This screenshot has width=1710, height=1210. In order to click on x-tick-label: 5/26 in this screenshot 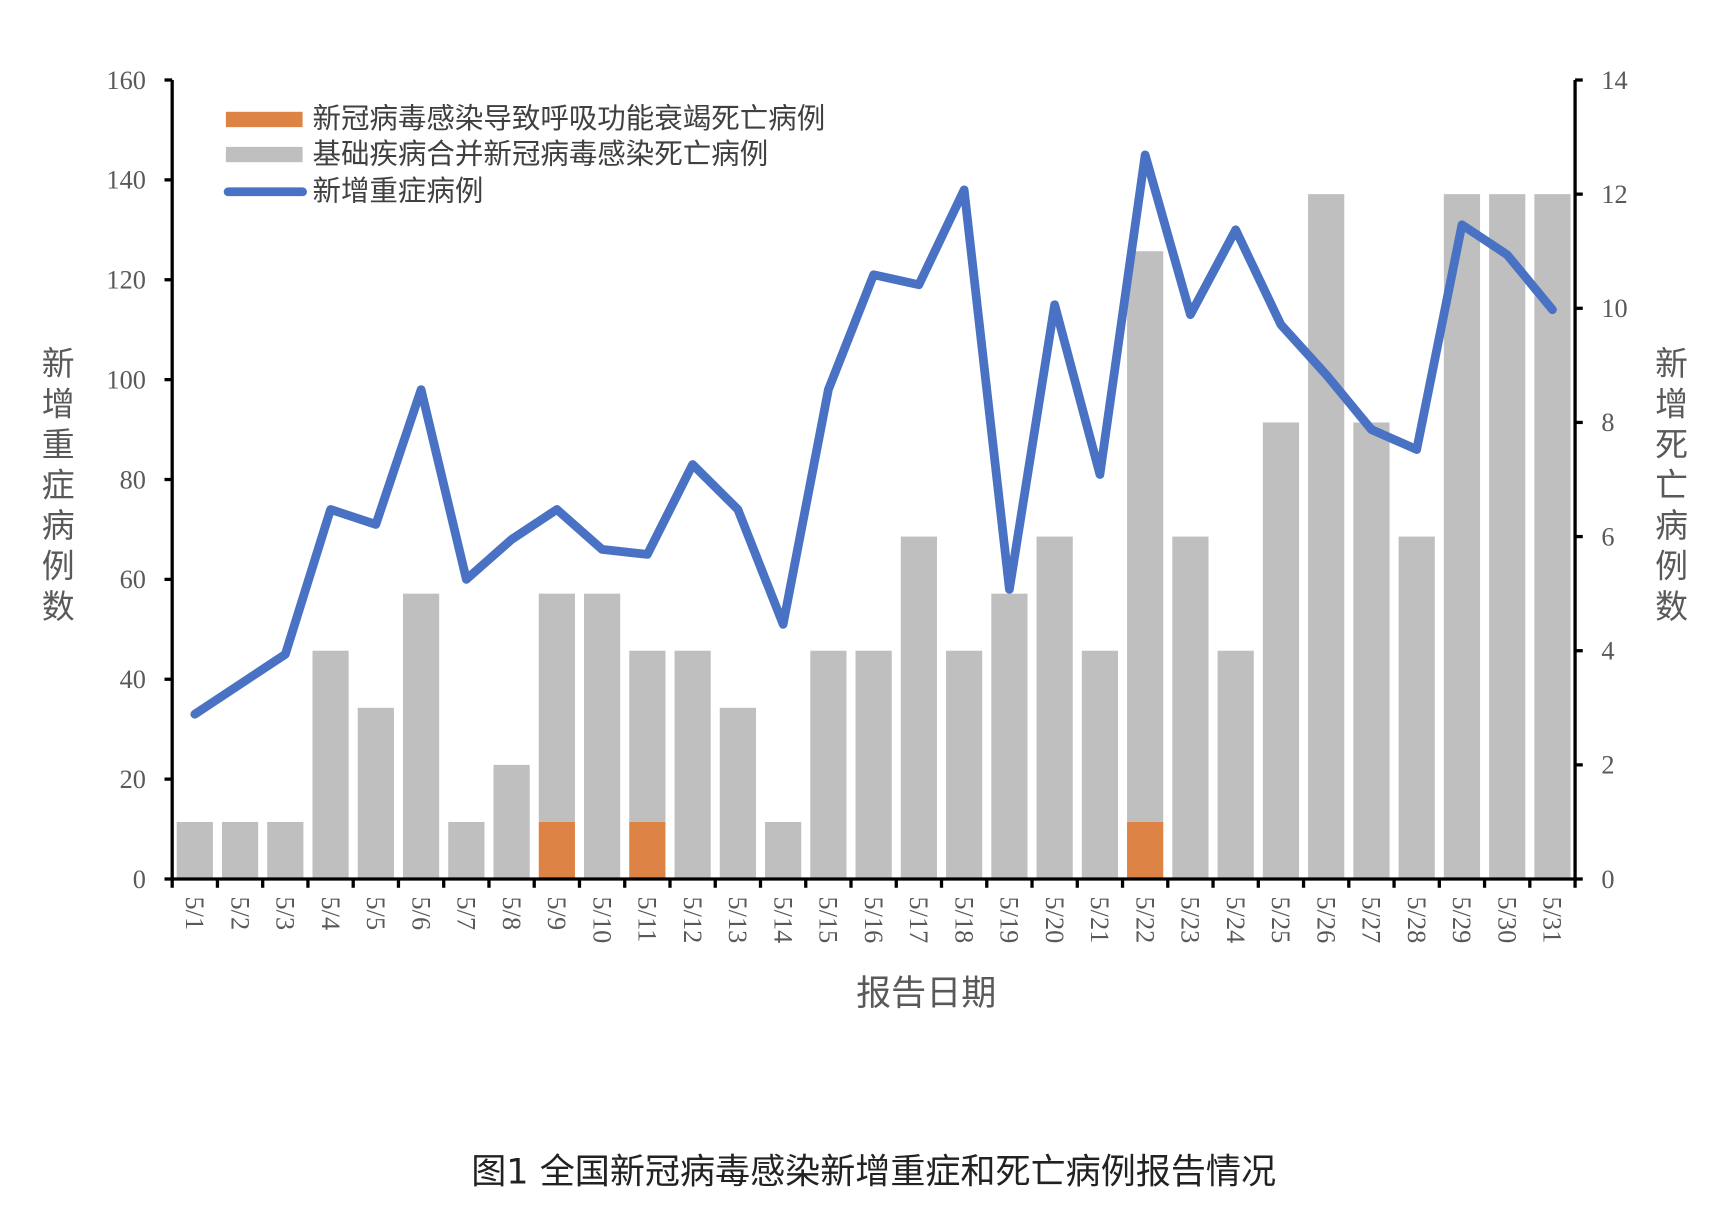, I will do `click(1325, 920)`.